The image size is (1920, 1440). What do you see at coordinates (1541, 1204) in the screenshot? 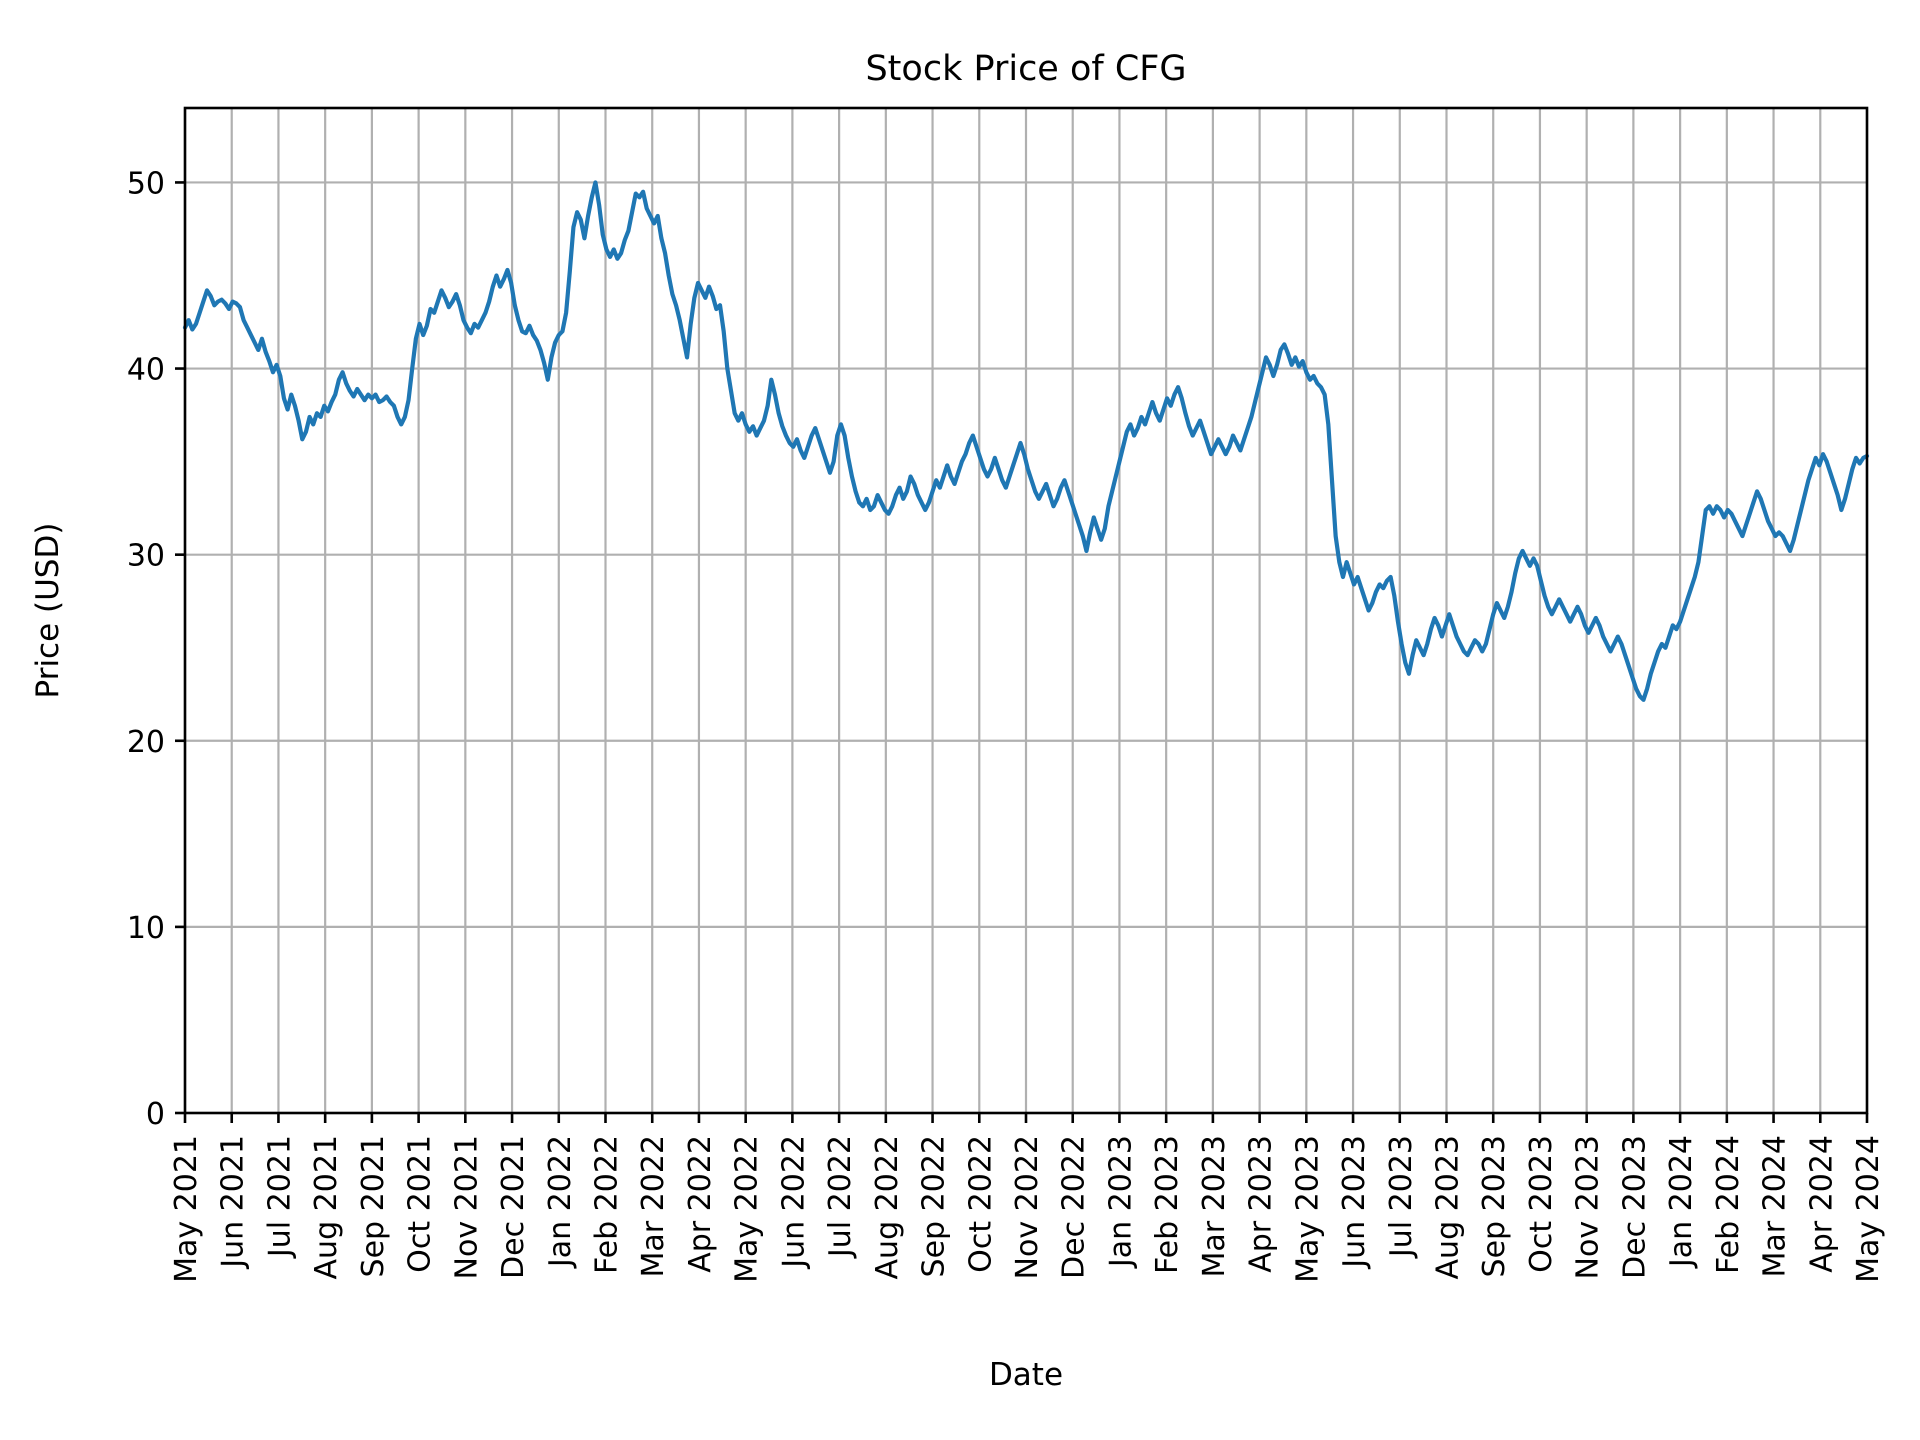
I see `x-tick-label: Oct 2023` at bounding box center [1541, 1204].